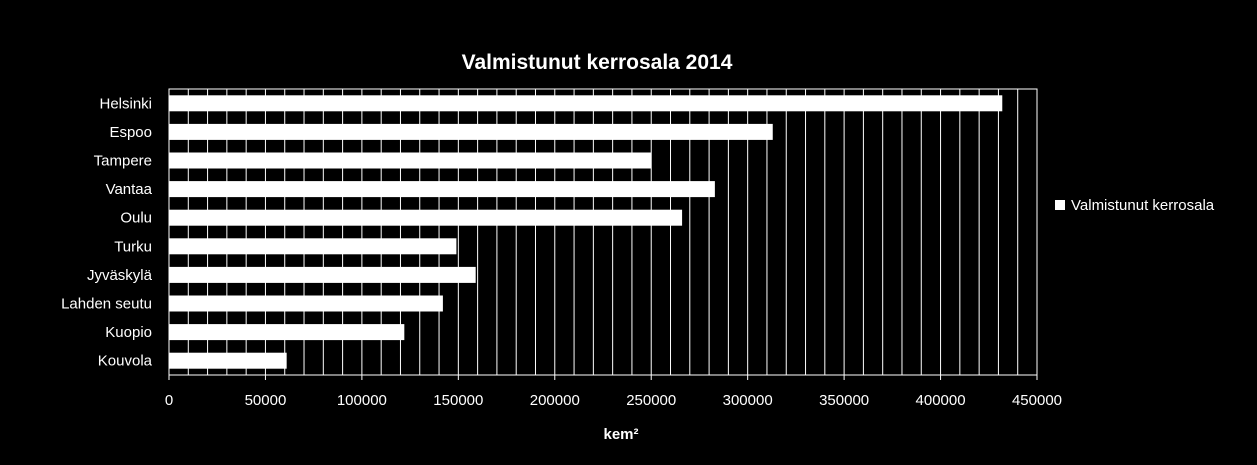 The width and height of the screenshot is (1257, 465). Describe the element at coordinates (1060, 205) in the screenshot. I see `legend-swatch` at that location.